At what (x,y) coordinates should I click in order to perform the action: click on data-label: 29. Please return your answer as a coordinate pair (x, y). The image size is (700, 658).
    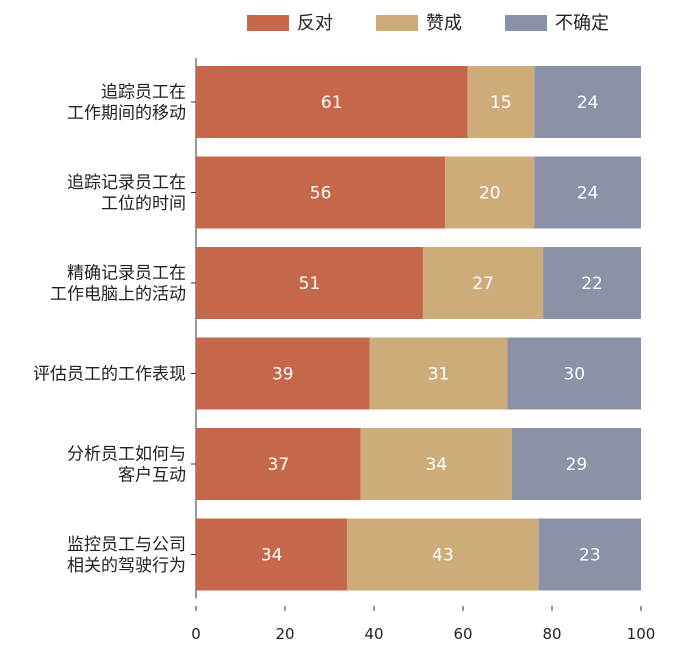
    Looking at the image, I should click on (577, 465).